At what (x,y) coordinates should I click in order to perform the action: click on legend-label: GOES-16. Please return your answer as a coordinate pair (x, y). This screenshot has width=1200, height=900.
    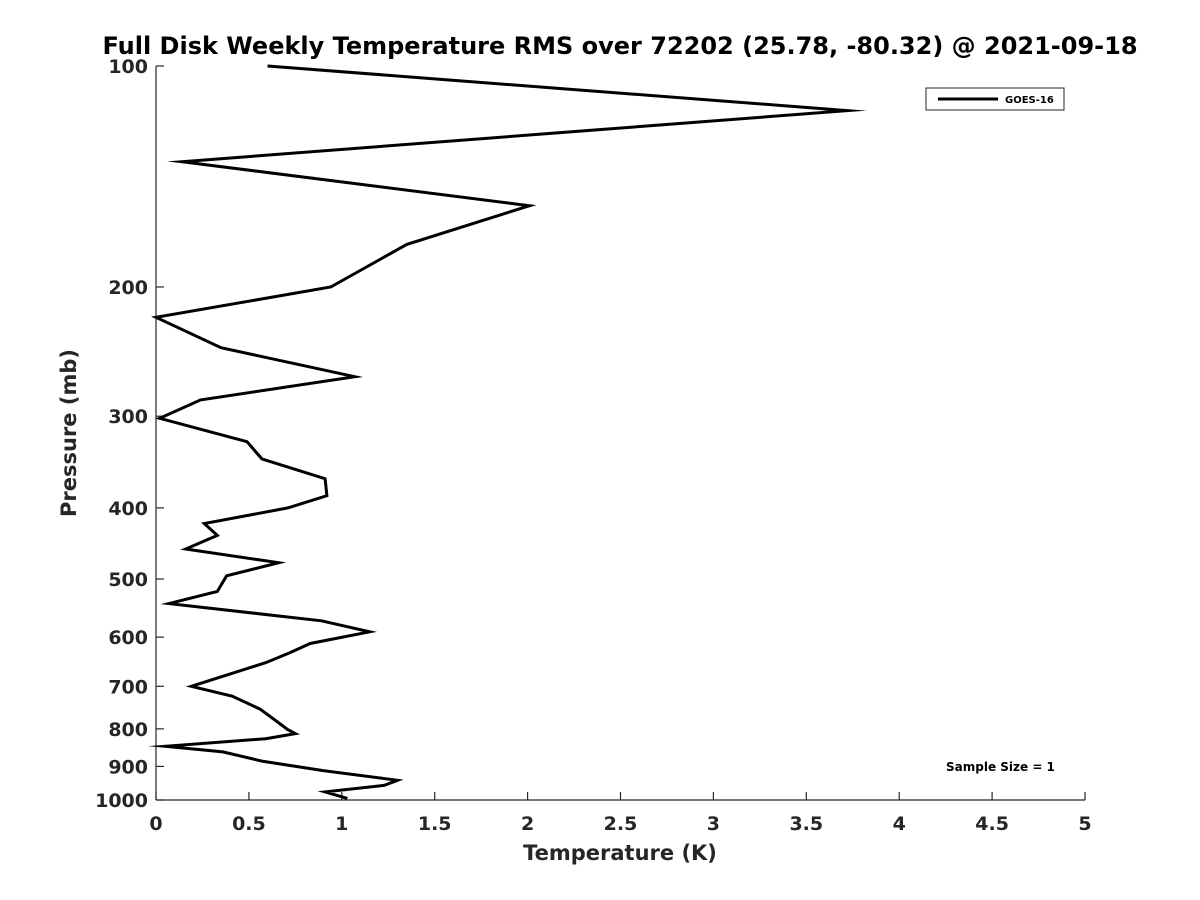
    Looking at the image, I should click on (1029, 100).